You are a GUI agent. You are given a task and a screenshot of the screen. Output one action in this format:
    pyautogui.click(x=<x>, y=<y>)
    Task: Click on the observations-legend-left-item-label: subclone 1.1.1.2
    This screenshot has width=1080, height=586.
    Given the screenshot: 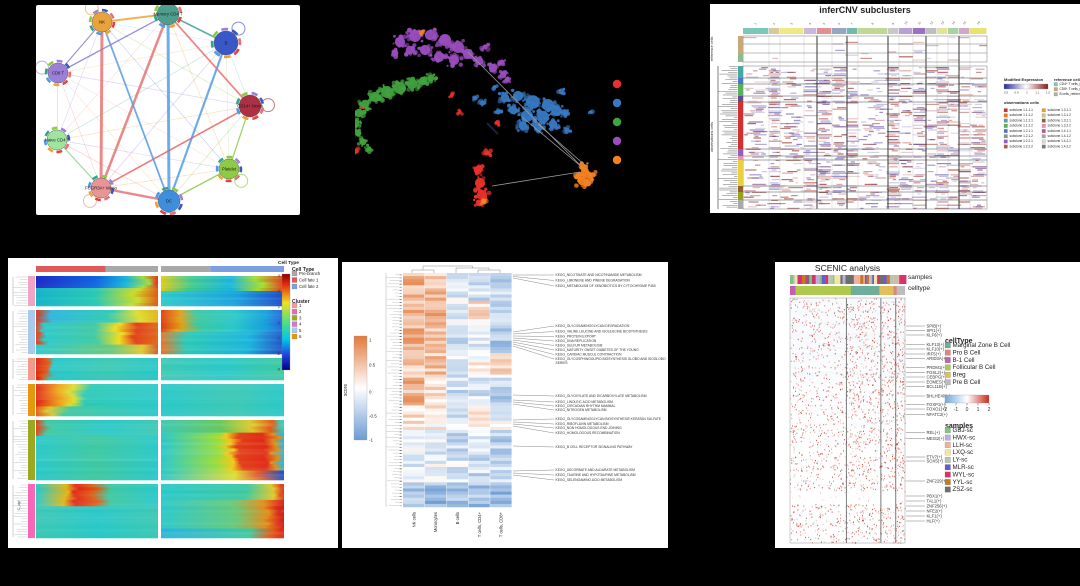 What is the action you would take?
    pyautogui.click(x=1022, y=115)
    